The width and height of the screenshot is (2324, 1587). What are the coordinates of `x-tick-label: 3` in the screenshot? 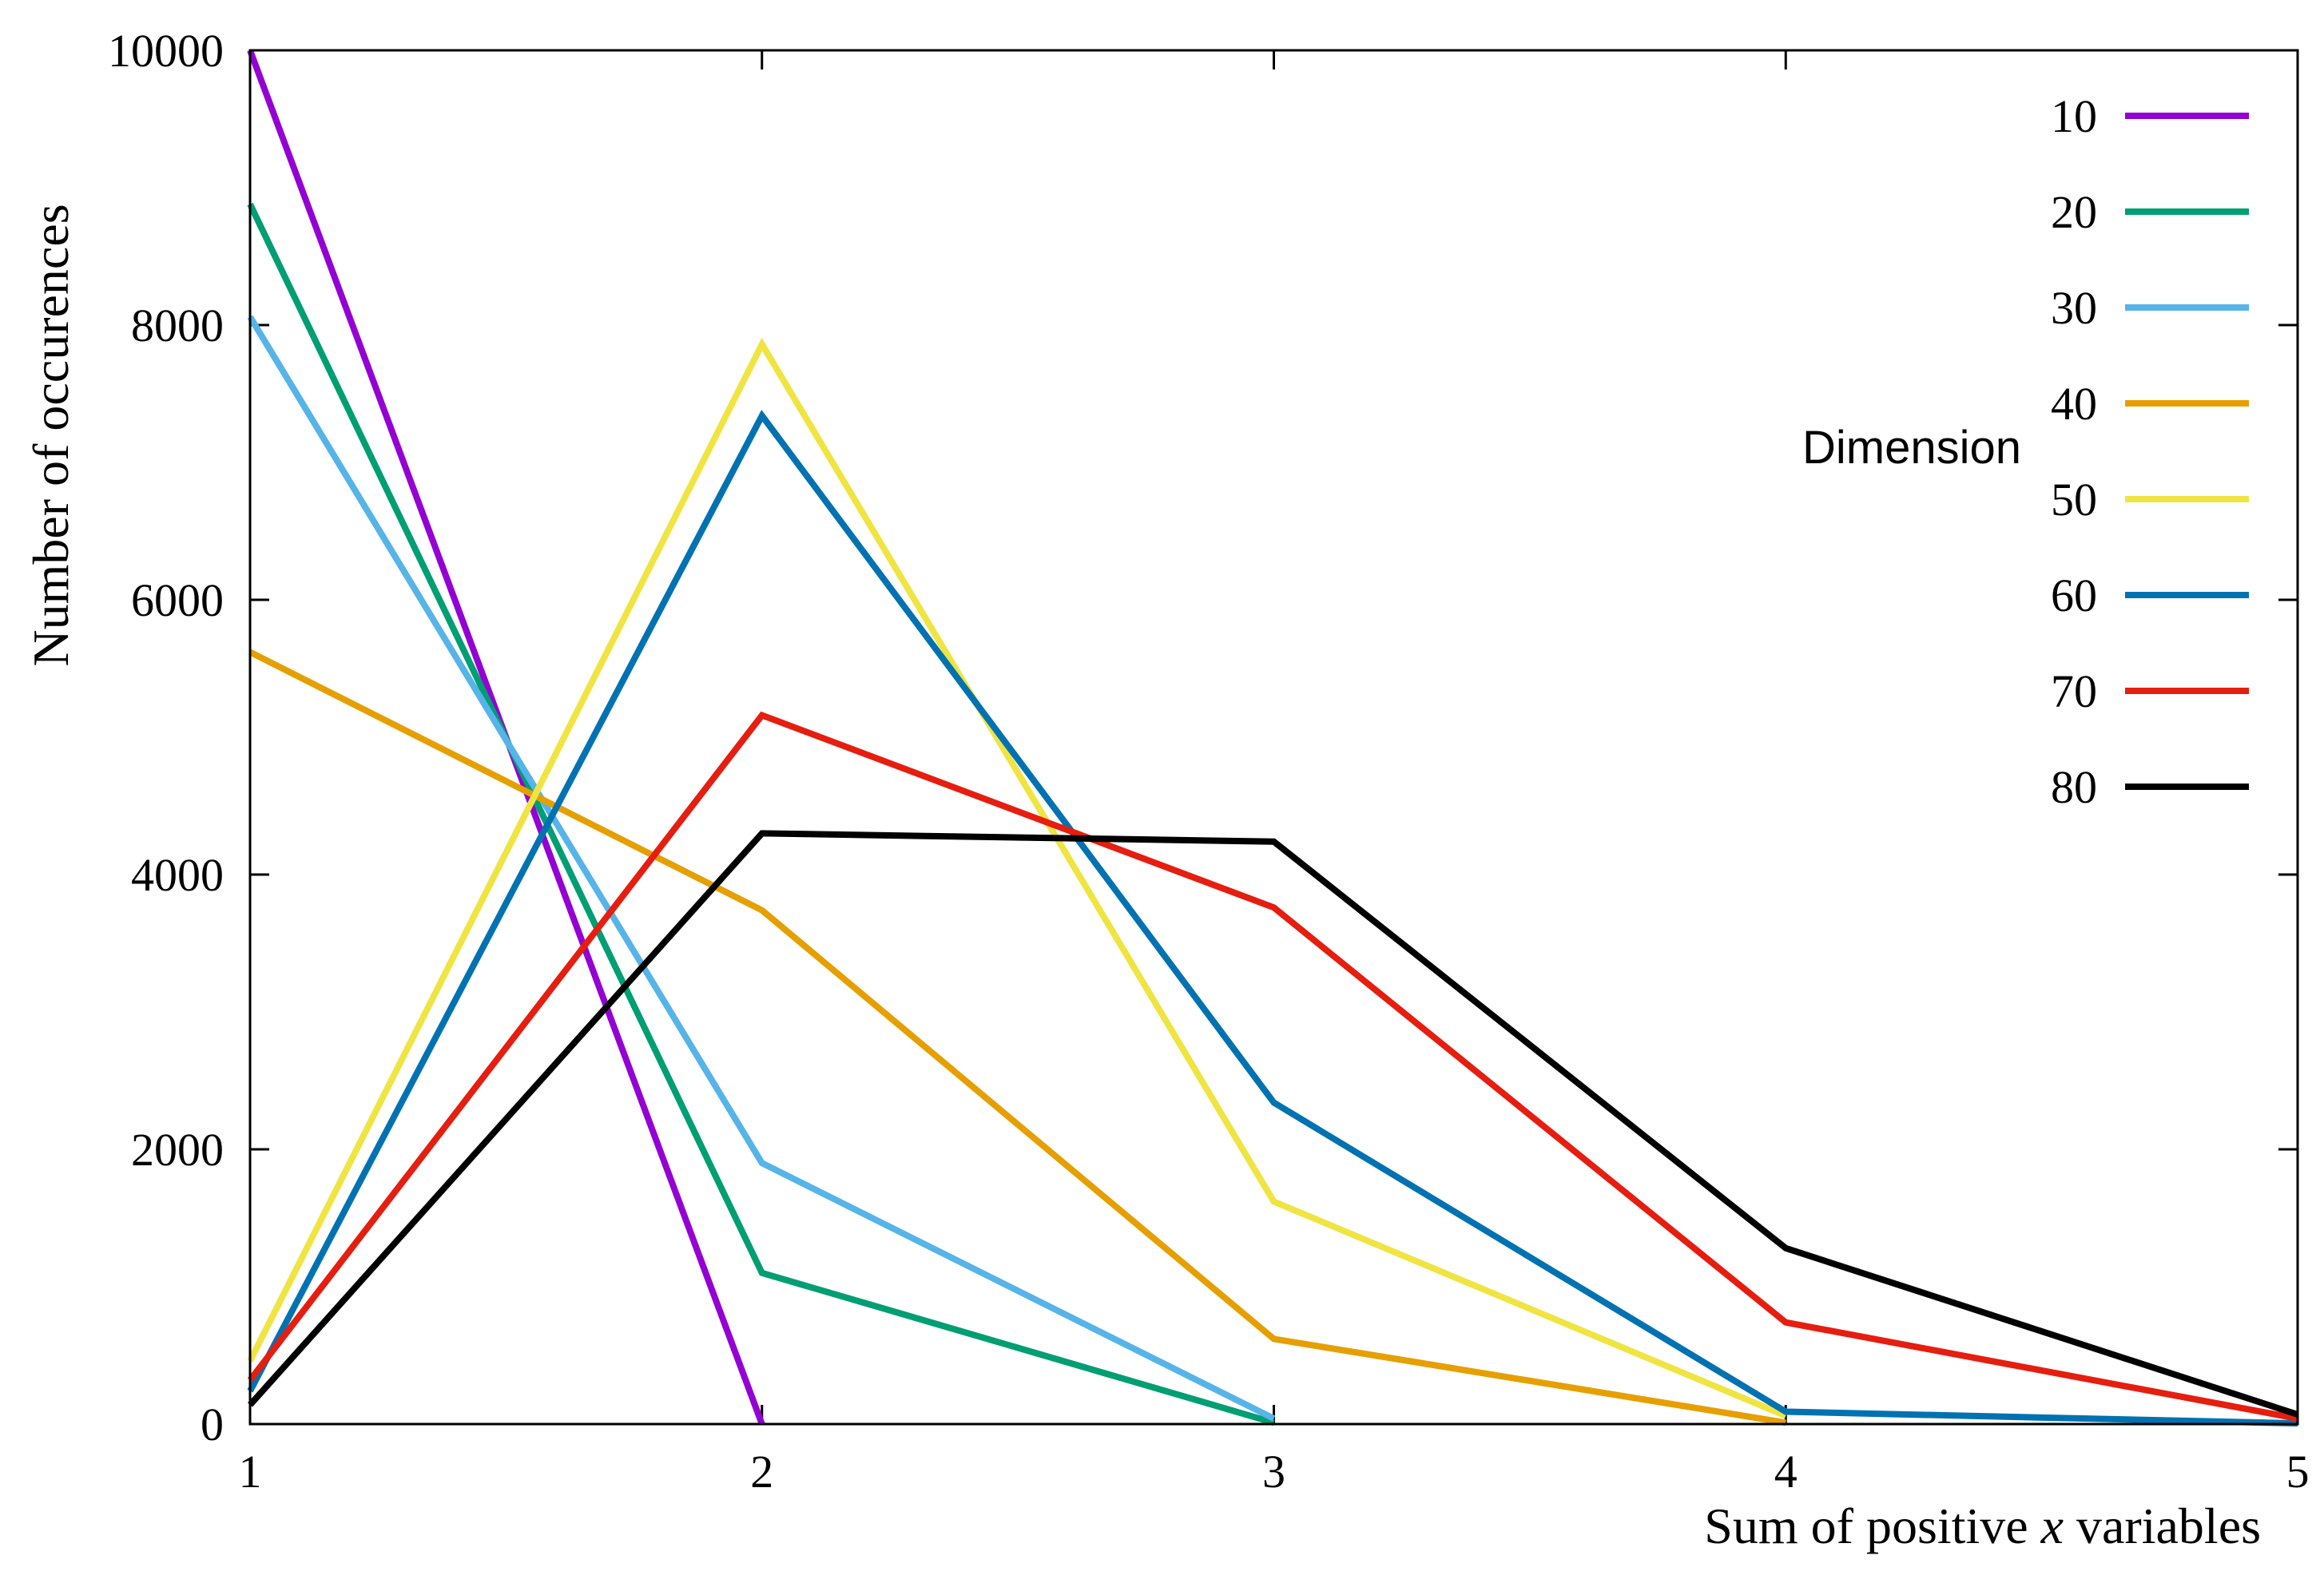 It's located at (1273, 1472).